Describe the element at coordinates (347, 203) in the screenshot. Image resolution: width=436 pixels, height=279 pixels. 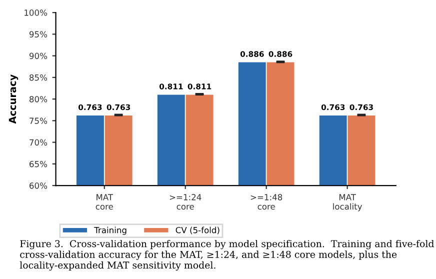
I see `x-tick-label: MAT locality` at that location.